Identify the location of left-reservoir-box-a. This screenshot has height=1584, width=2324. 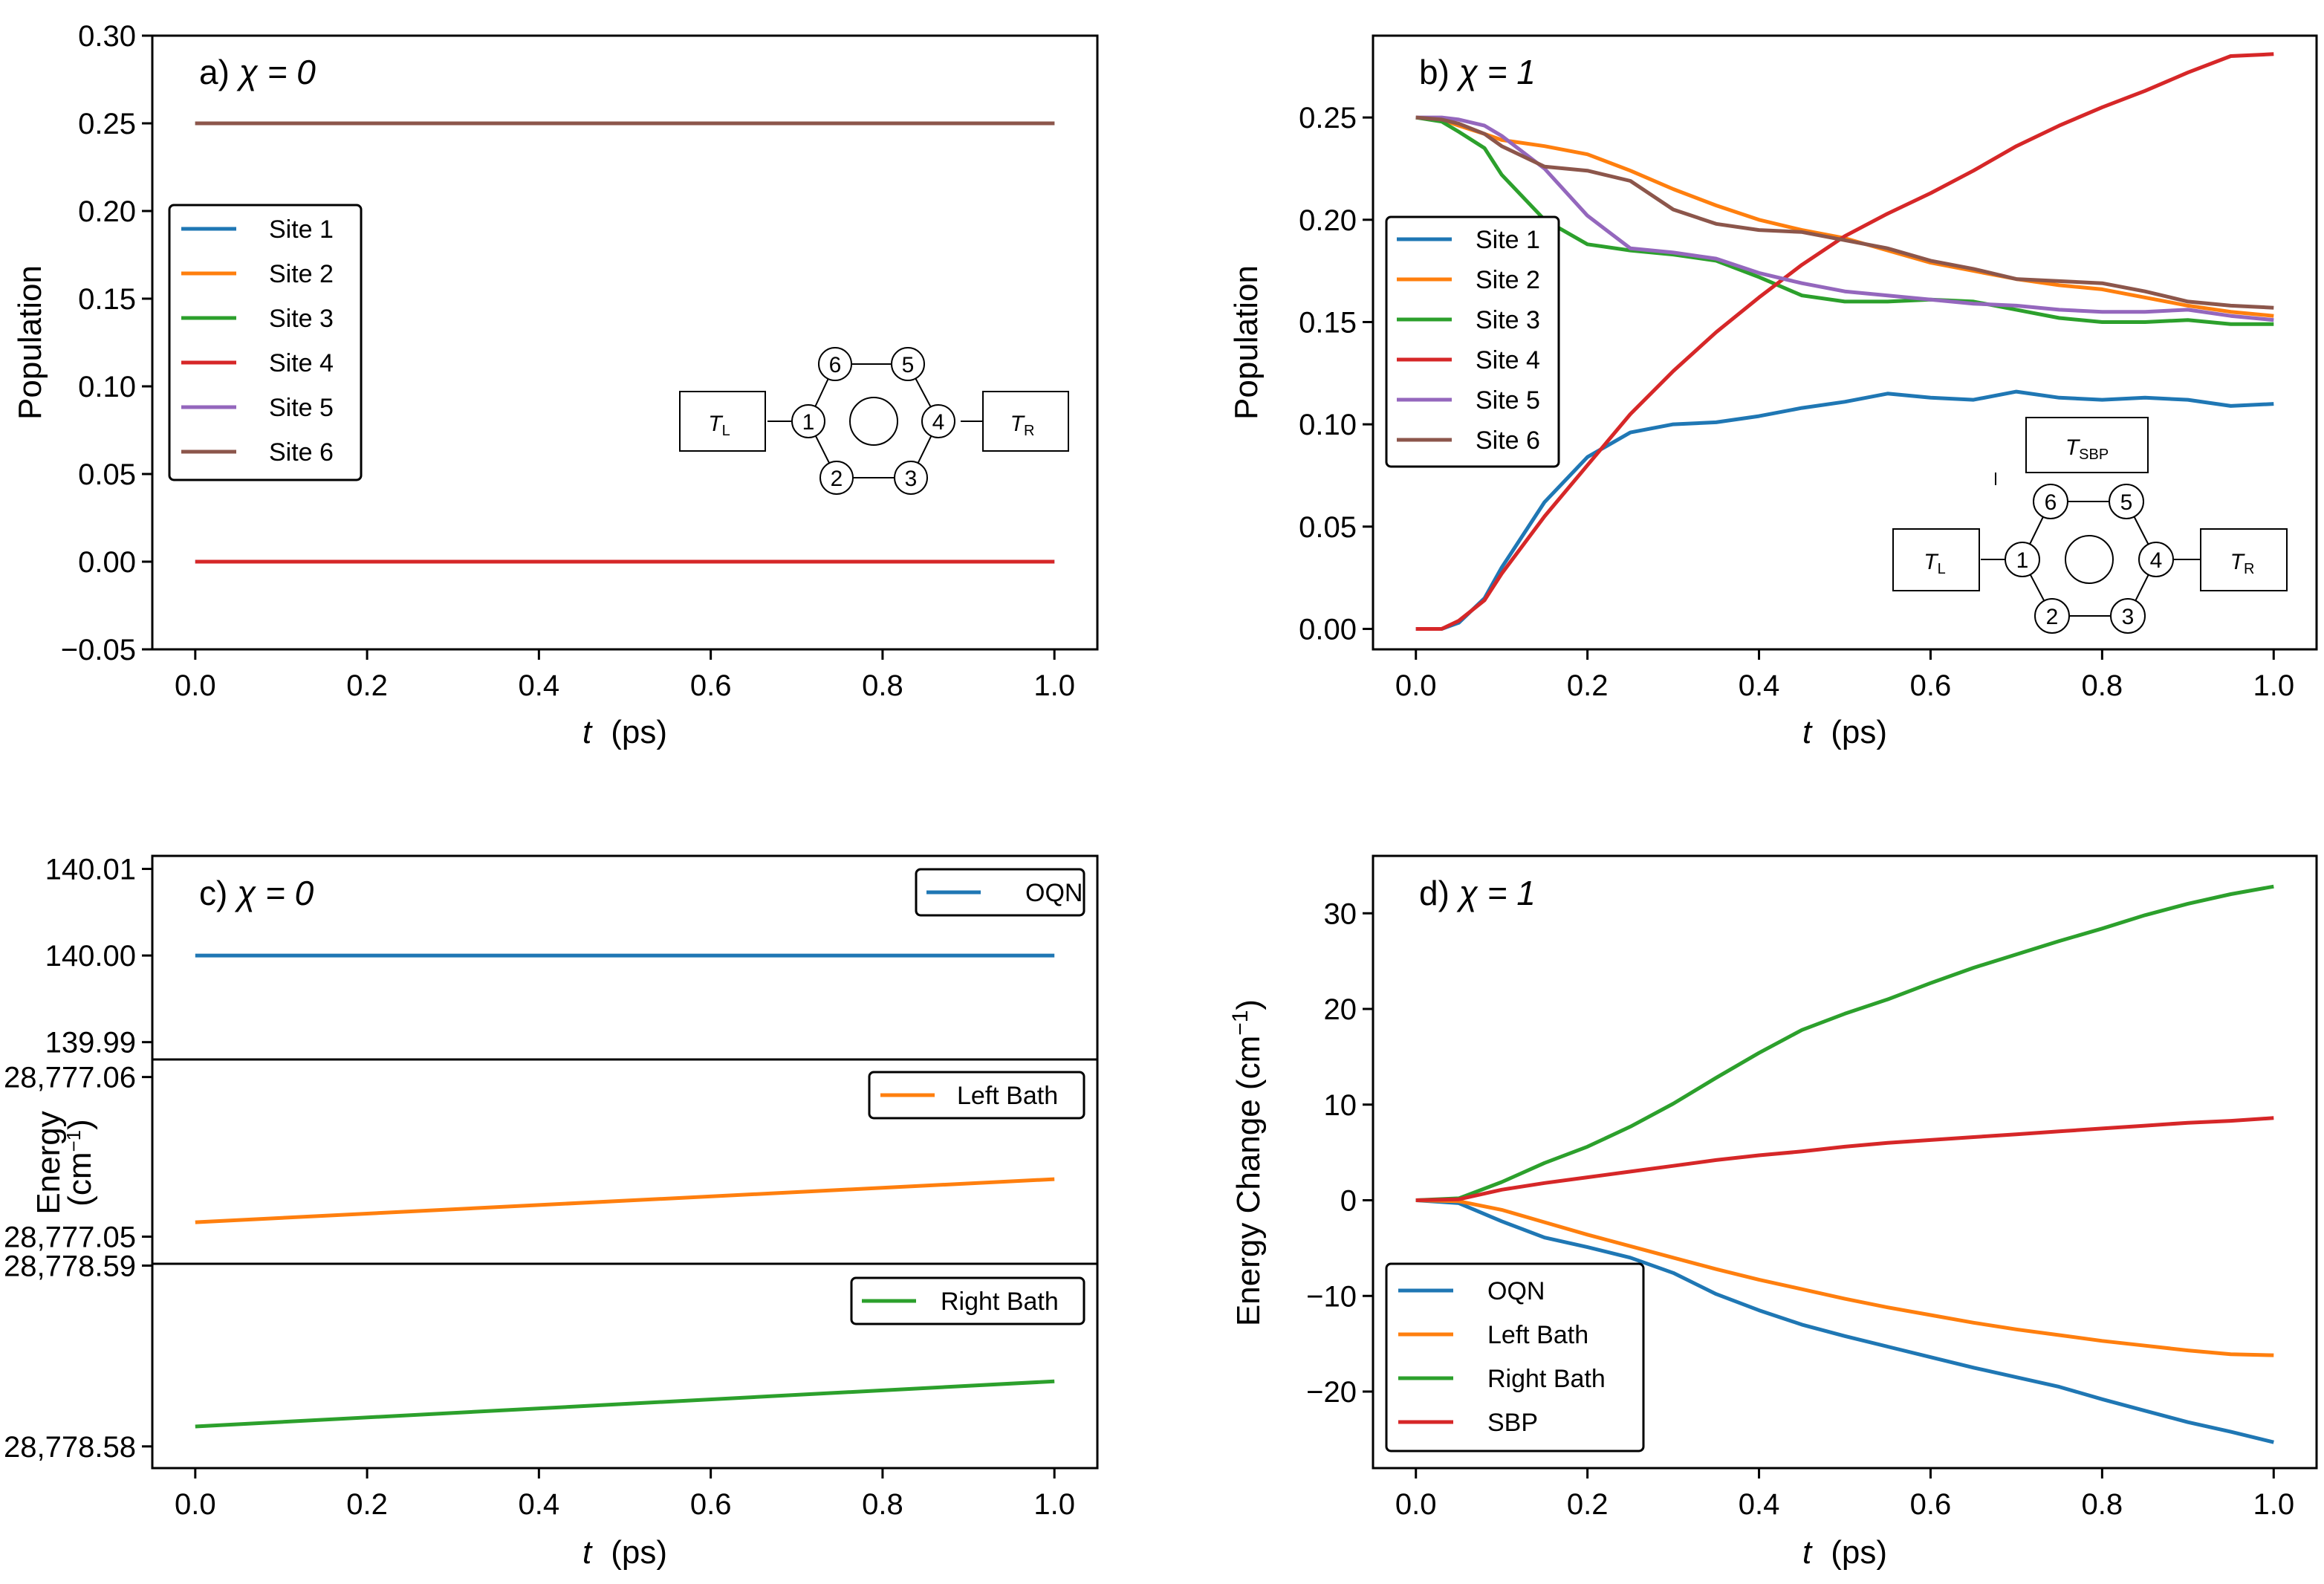
(722, 421).